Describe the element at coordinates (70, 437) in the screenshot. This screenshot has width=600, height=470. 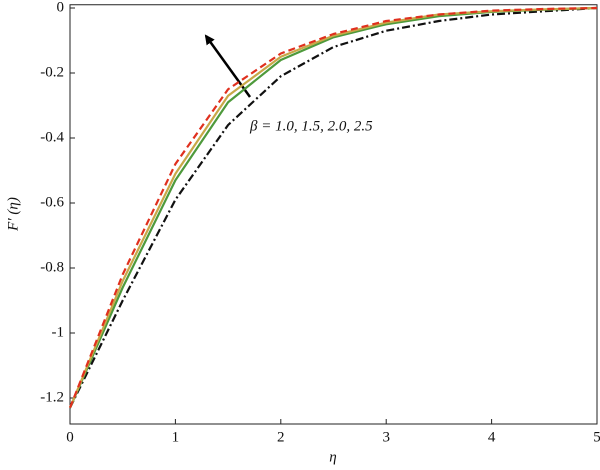
I see `x-tick-label: 0` at that location.